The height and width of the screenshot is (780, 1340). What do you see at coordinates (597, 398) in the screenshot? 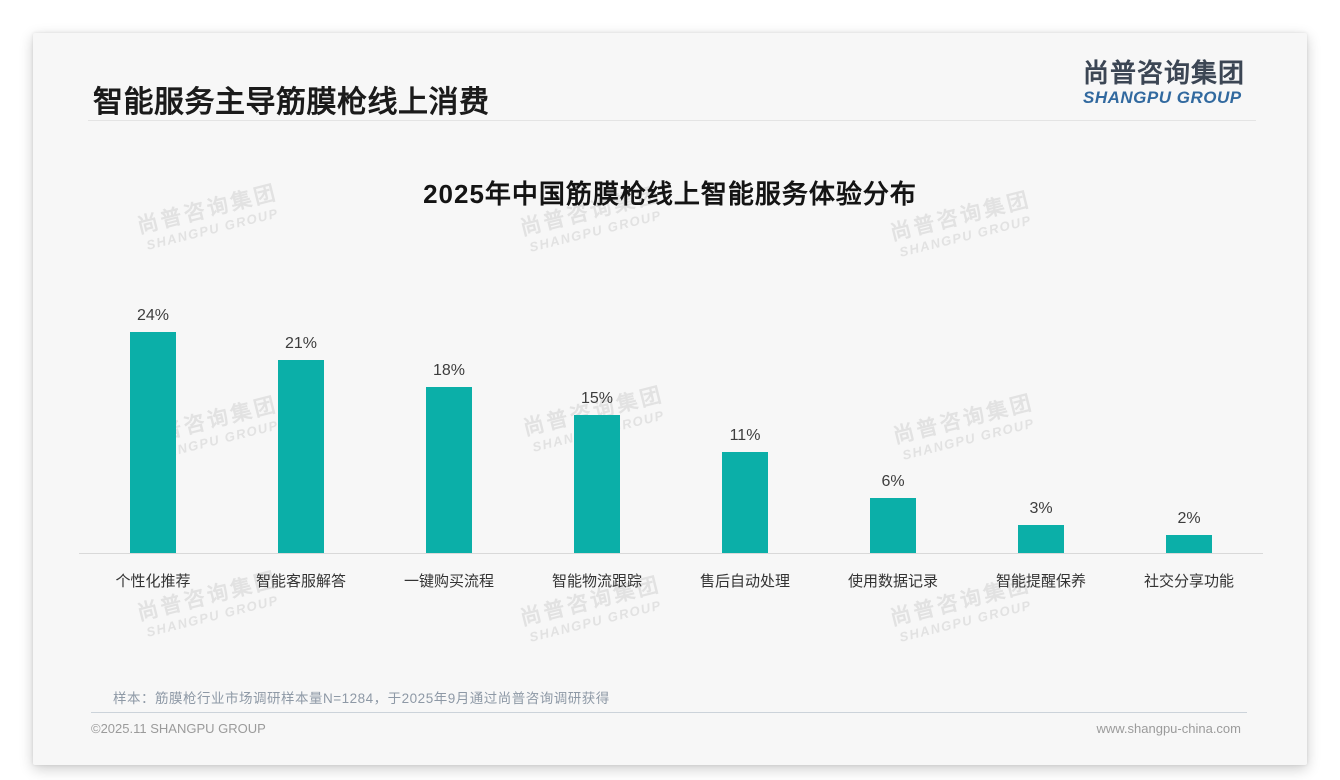
I see `bar-value-label: 15%` at bounding box center [597, 398].